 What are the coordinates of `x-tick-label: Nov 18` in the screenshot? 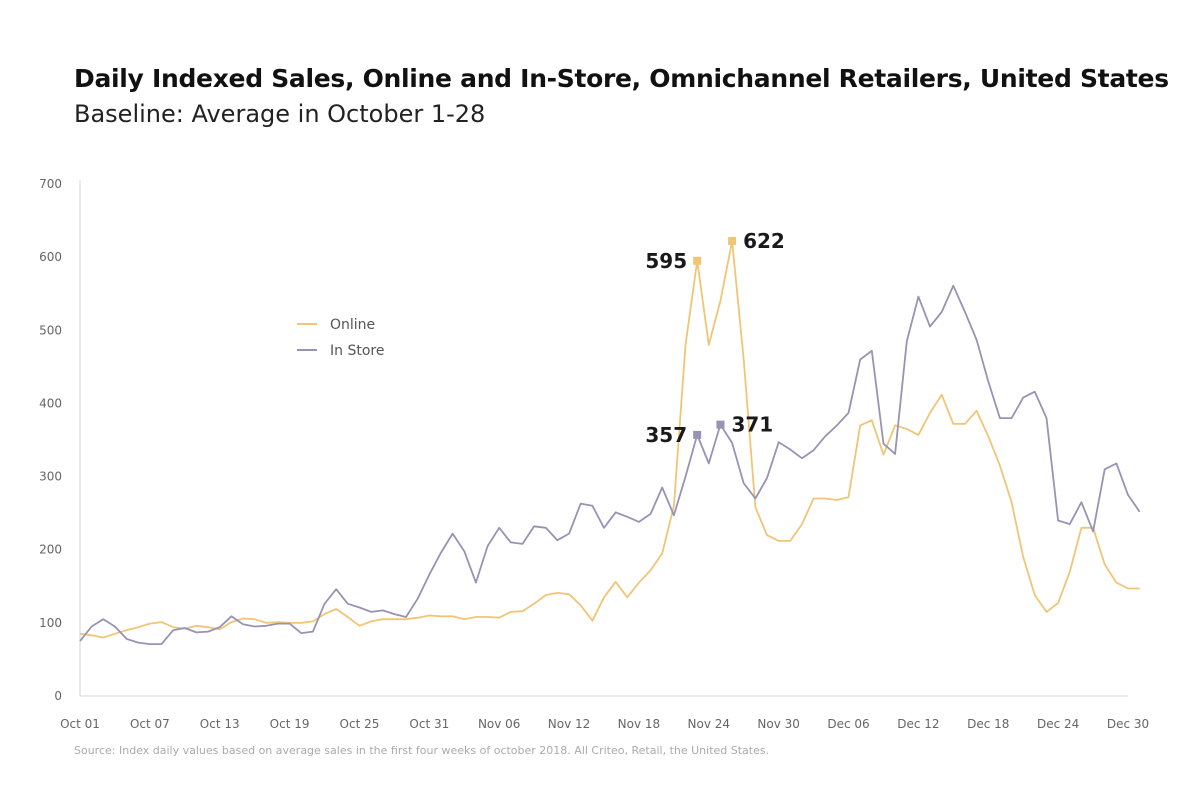 It's located at (639, 724).